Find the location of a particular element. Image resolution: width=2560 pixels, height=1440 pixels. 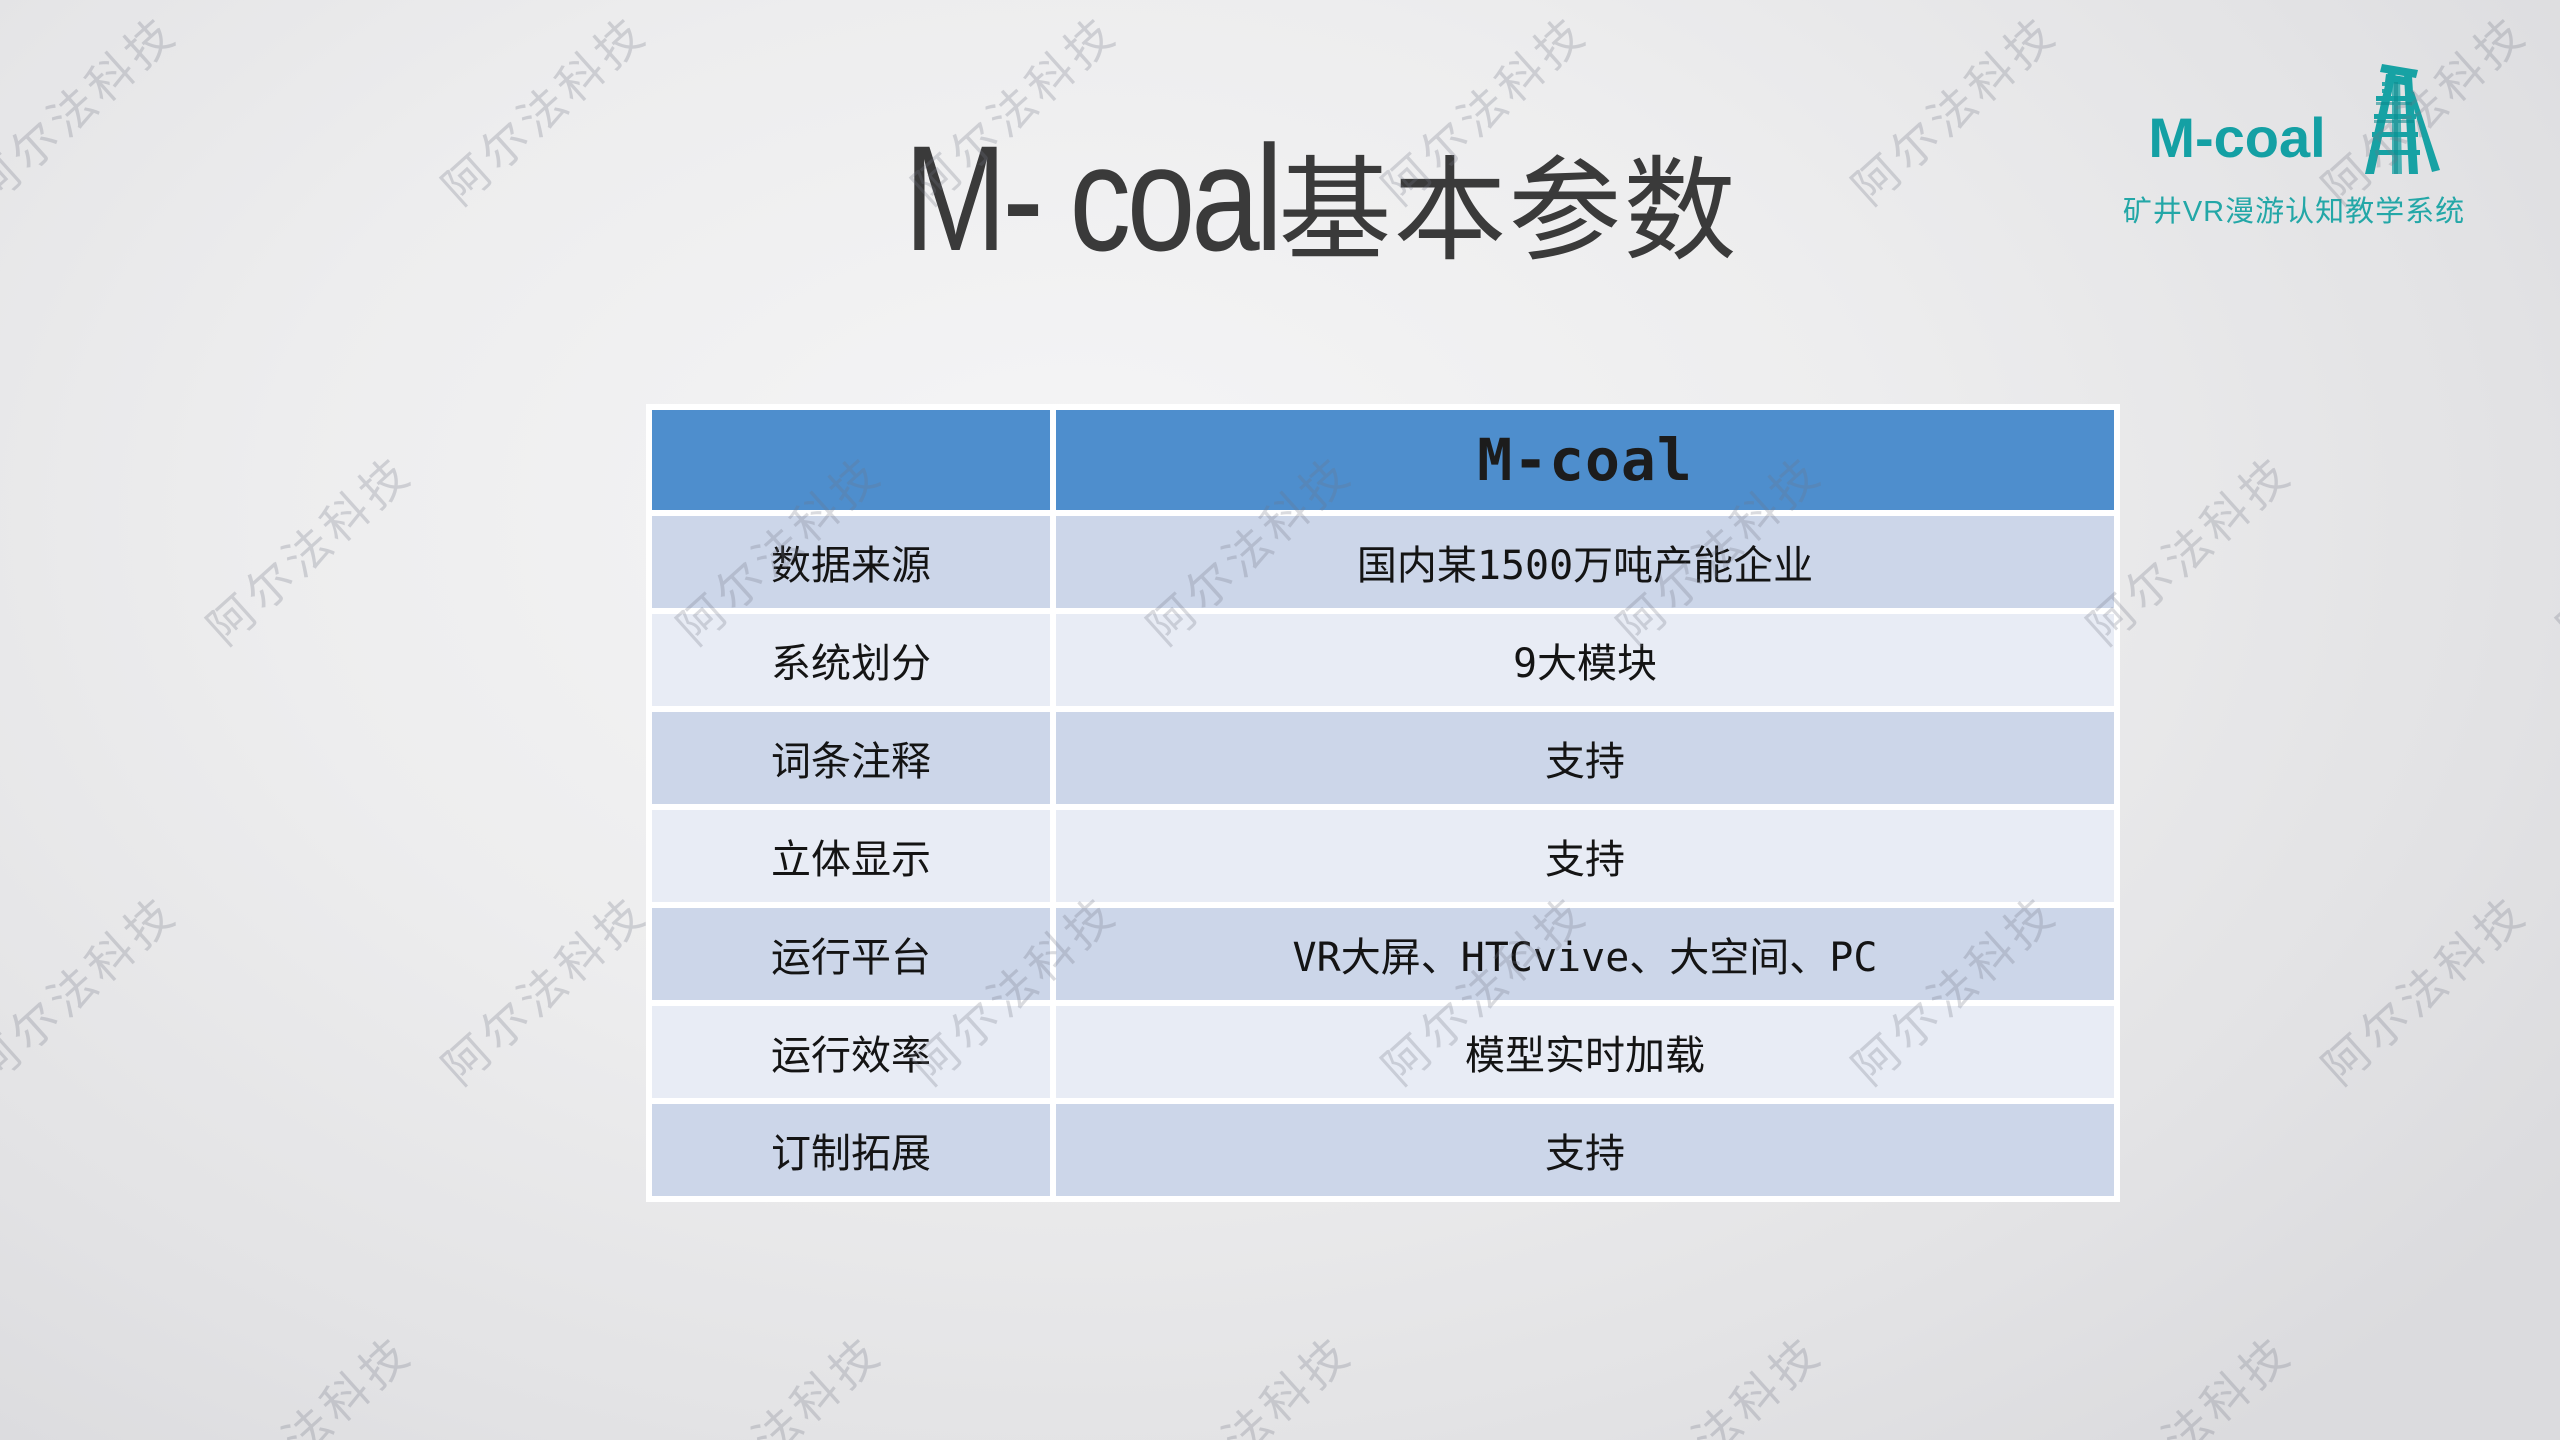

table-row-label: 数据来源 is located at coordinates (851, 562).